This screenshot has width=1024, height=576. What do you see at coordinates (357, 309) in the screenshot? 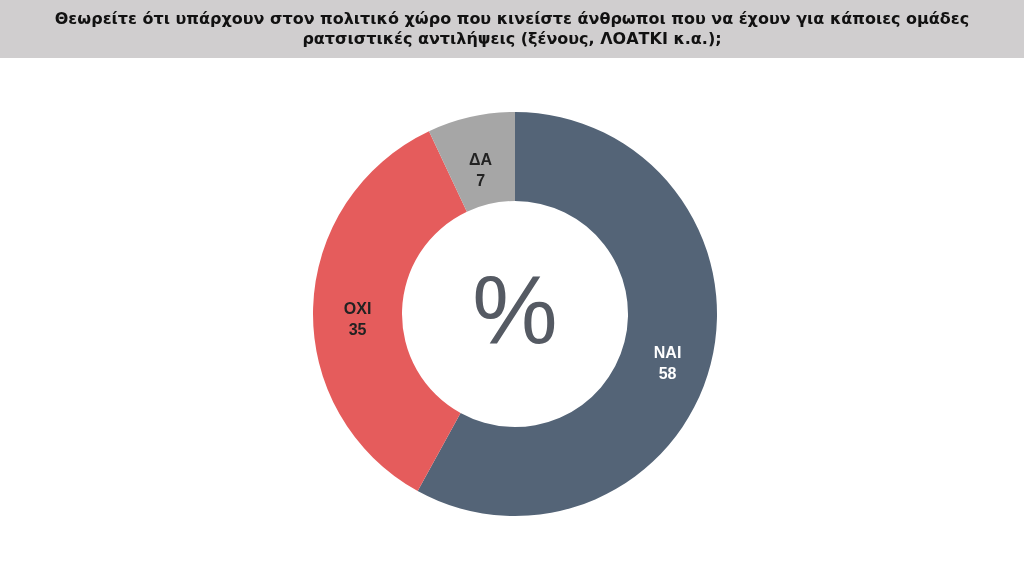
I see `slice-label: ΟΧΙ` at bounding box center [357, 309].